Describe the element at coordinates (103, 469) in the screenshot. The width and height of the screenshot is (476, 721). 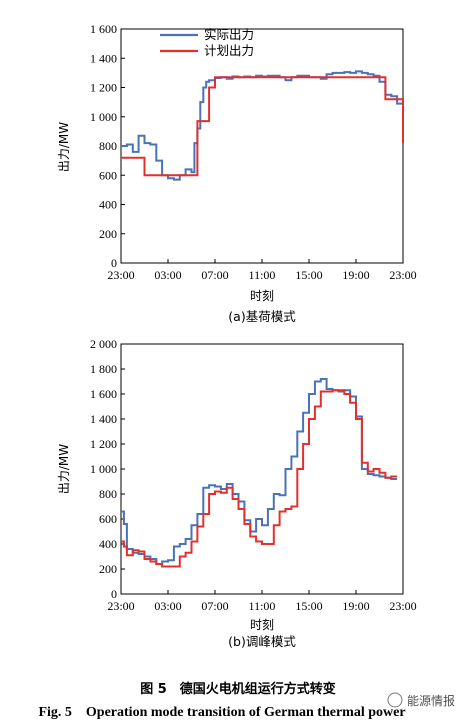
I see `panel-b-y-tick-label: 1 000` at that location.